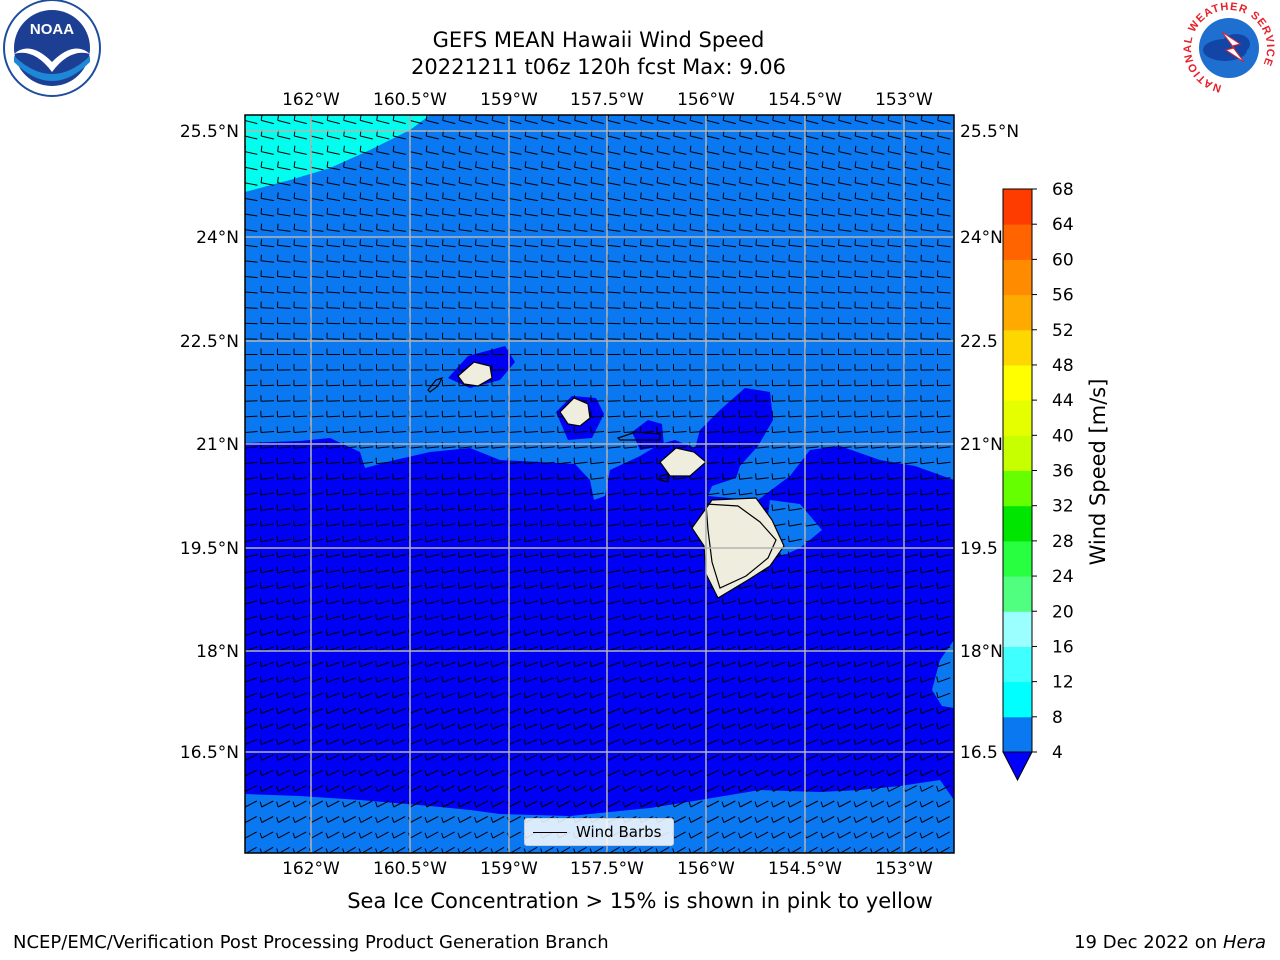  Describe the element at coordinates (607, 869) in the screenshot. I see `lon-label-bottom: 157.5°W` at that location.